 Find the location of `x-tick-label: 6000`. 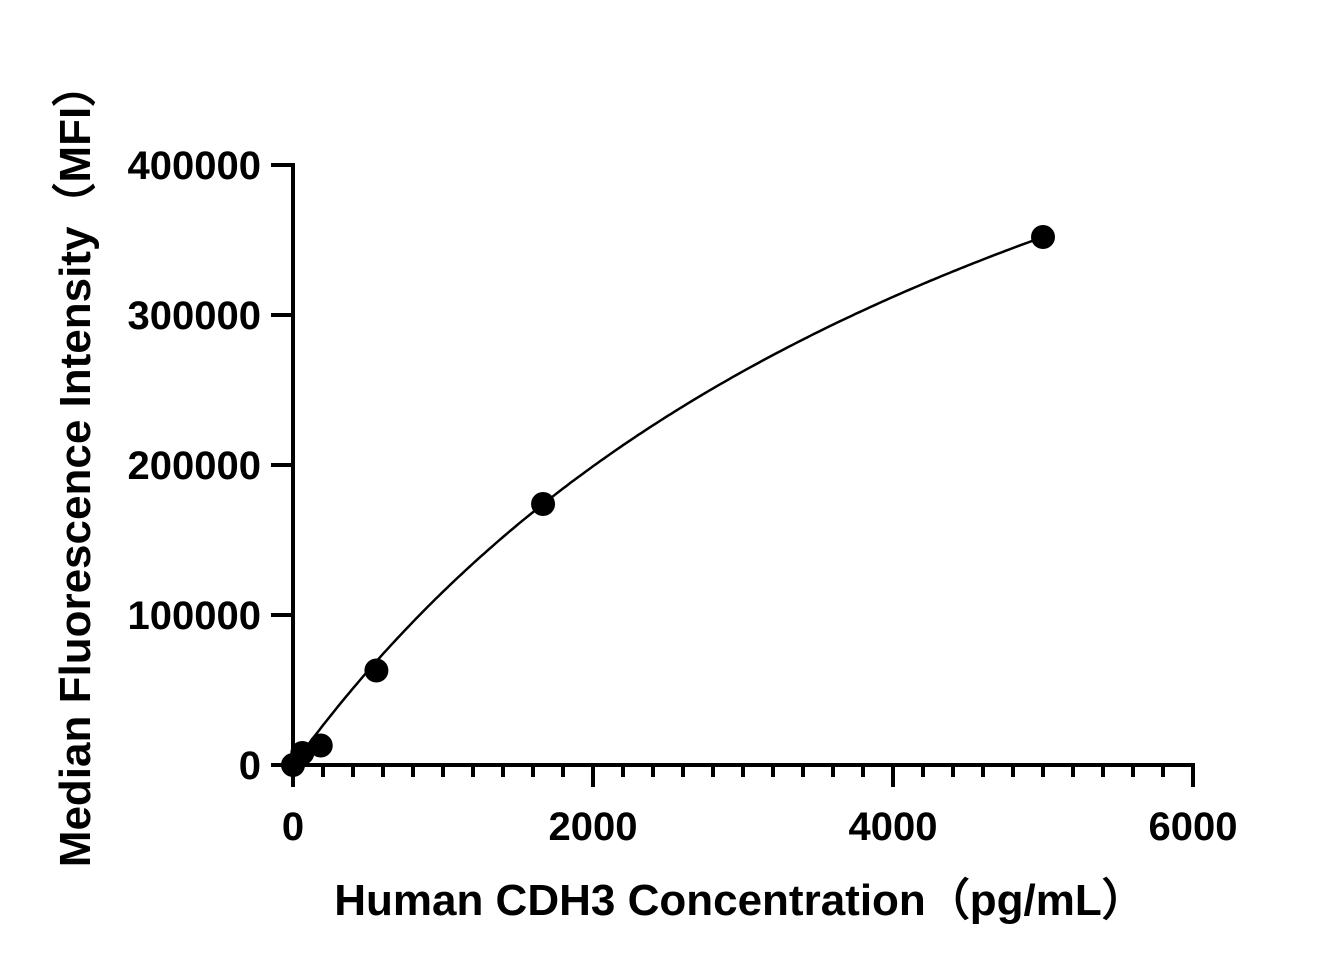

x-tick-label: 6000 is located at coordinates (1193, 827).